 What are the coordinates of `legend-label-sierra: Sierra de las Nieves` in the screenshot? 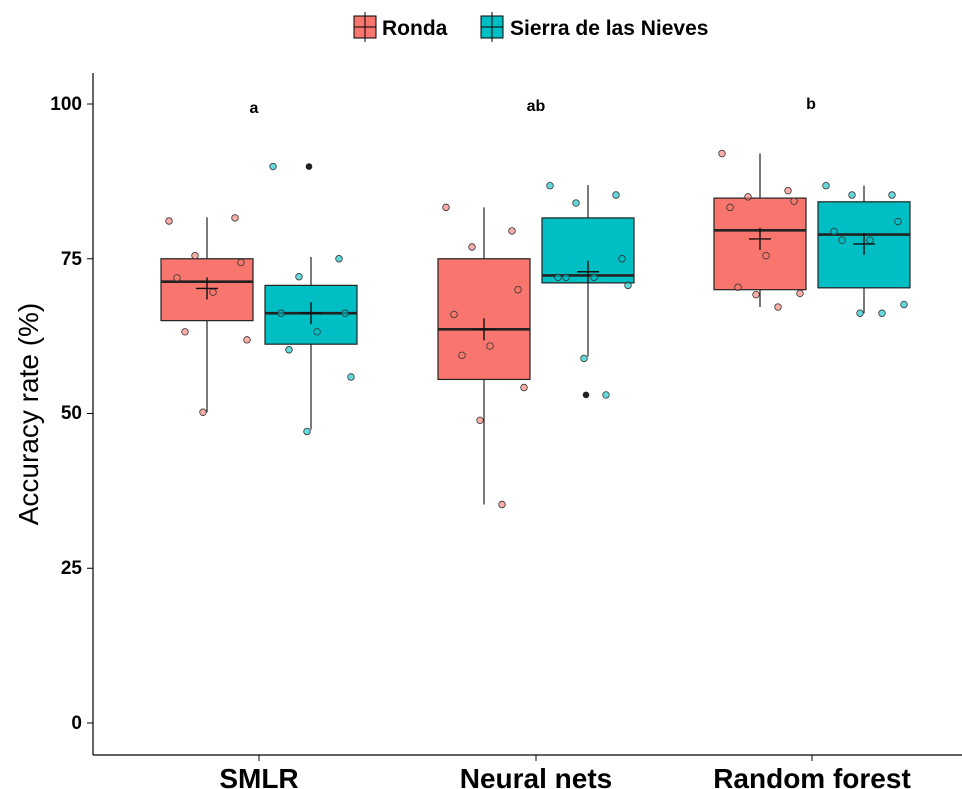 It's located at (609, 28).